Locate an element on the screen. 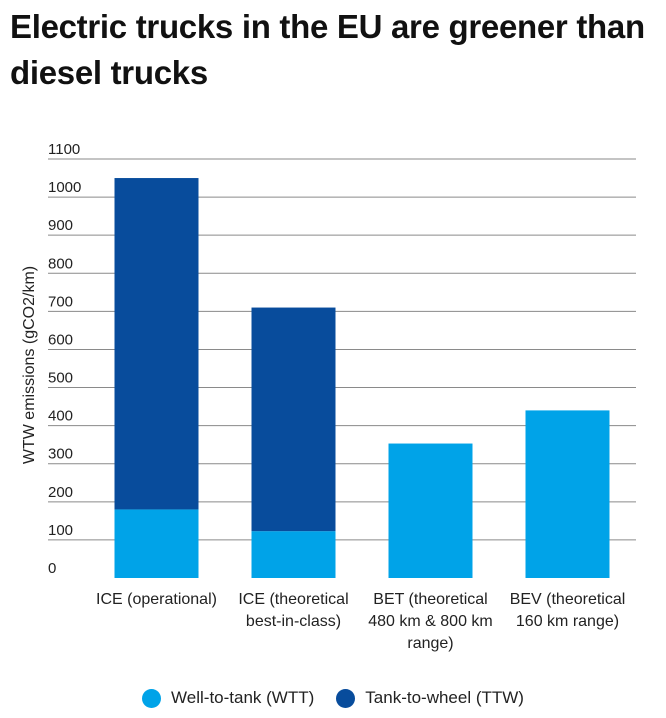 The image size is (666, 718). y-tick-label: 700 is located at coordinates (60, 301).